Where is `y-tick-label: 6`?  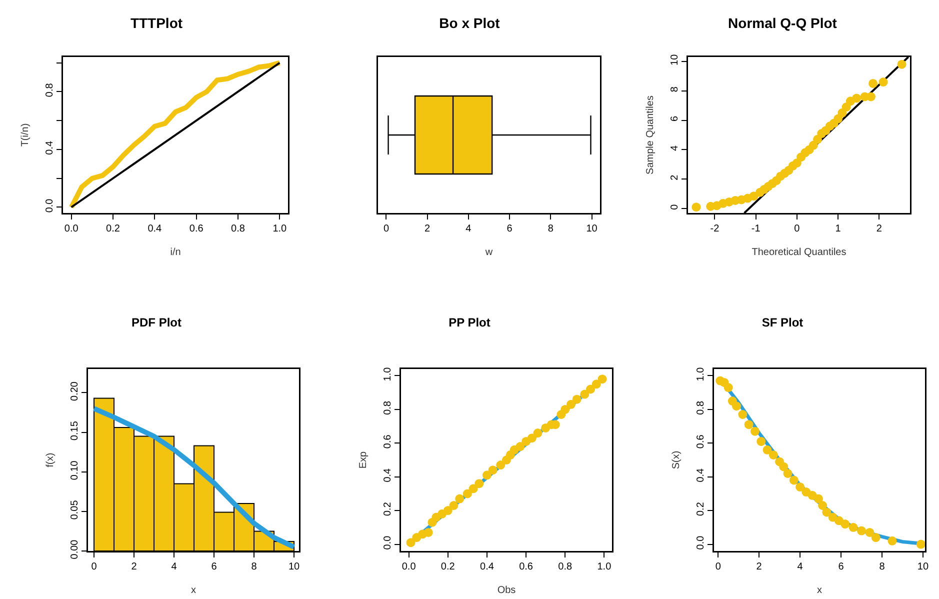
y-tick-label: 6 is located at coordinates (675, 119).